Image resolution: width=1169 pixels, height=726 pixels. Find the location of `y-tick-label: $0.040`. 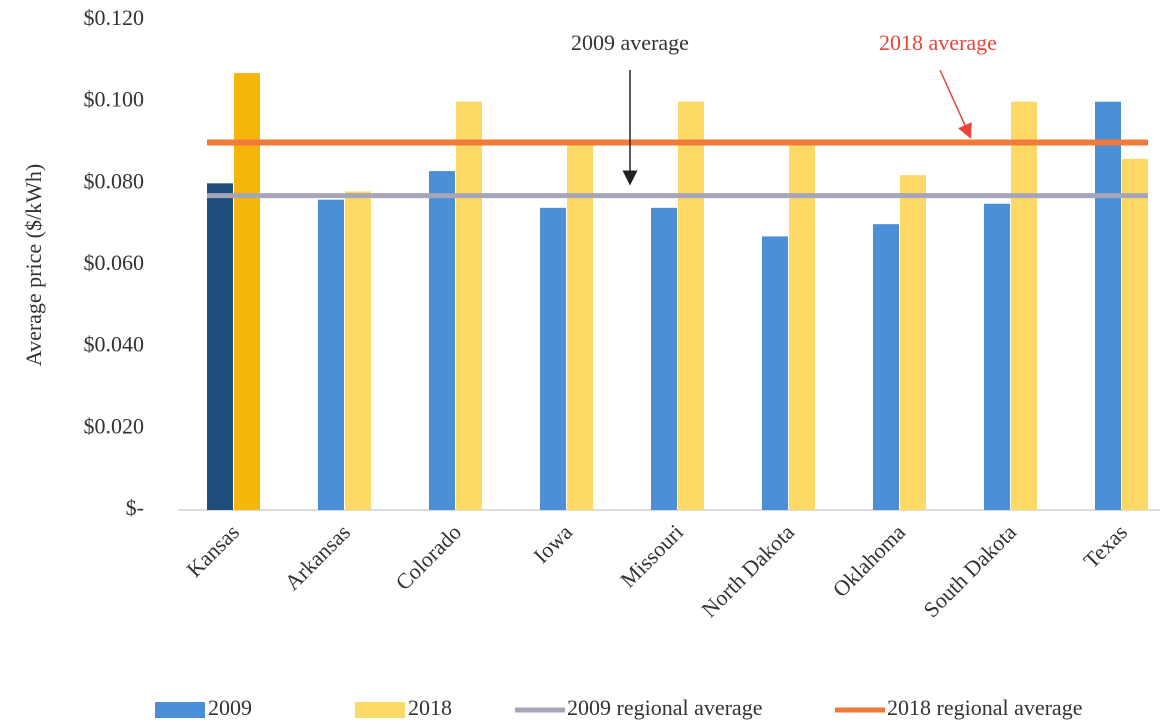

y-tick-label: $0.040 is located at coordinates (114, 344).